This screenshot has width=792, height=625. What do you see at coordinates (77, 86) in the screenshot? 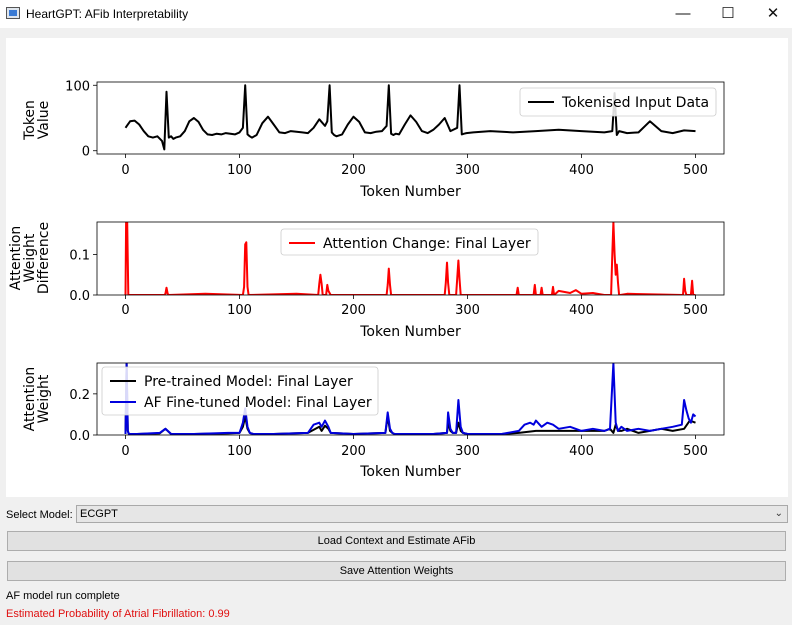
I see `y-tick-label: 100` at bounding box center [77, 86].